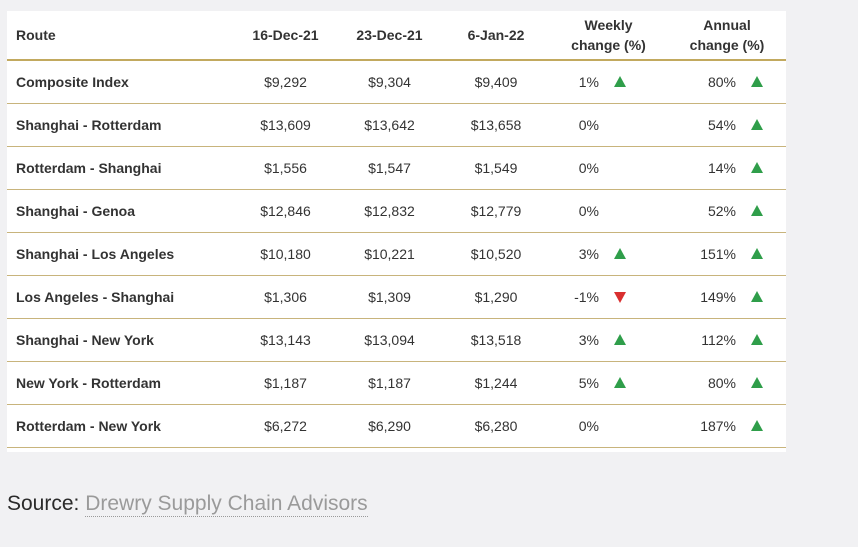 The width and height of the screenshot is (858, 547). Describe the element at coordinates (226, 504) in the screenshot. I see `source-link: Drewry Supply Chain Advisors` at that location.